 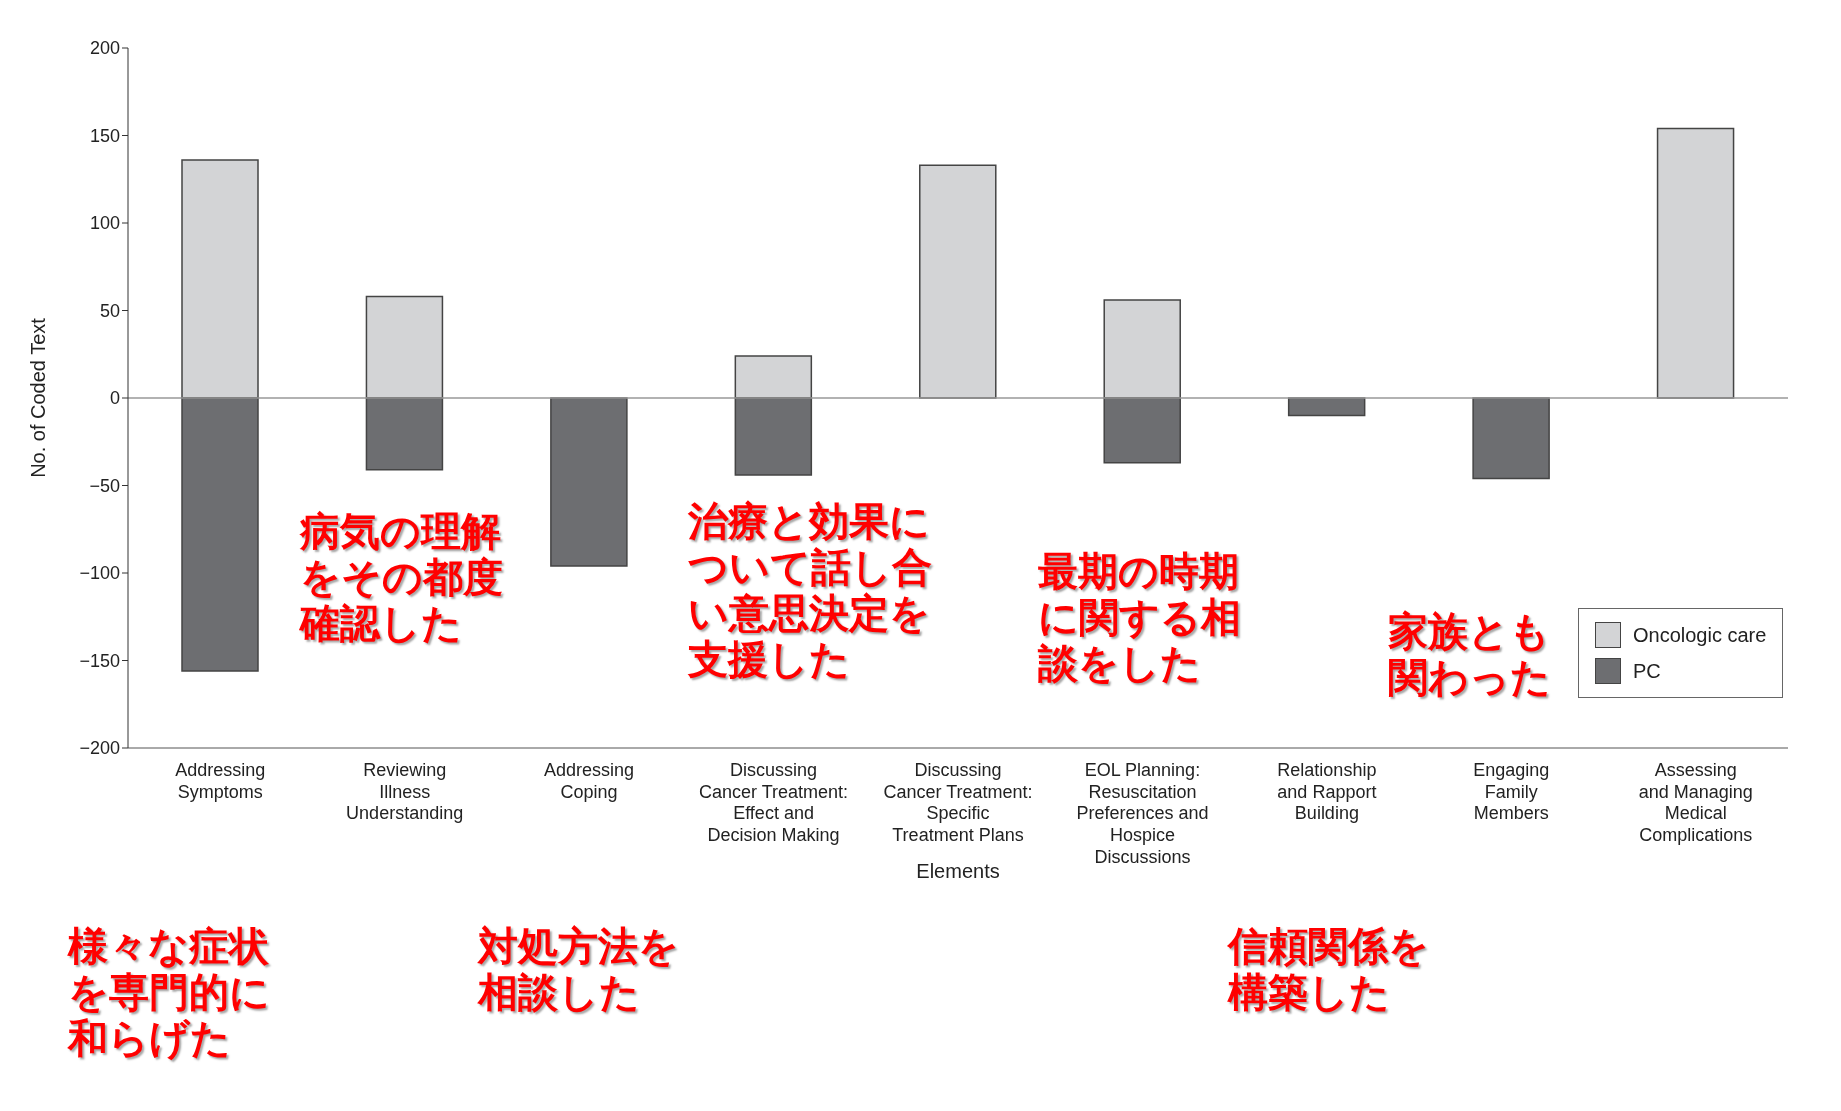 What do you see at coordinates (1140, 617) in the screenshot?
I see `annotation: 最期の時期に関する相談をした` at bounding box center [1140, 617].